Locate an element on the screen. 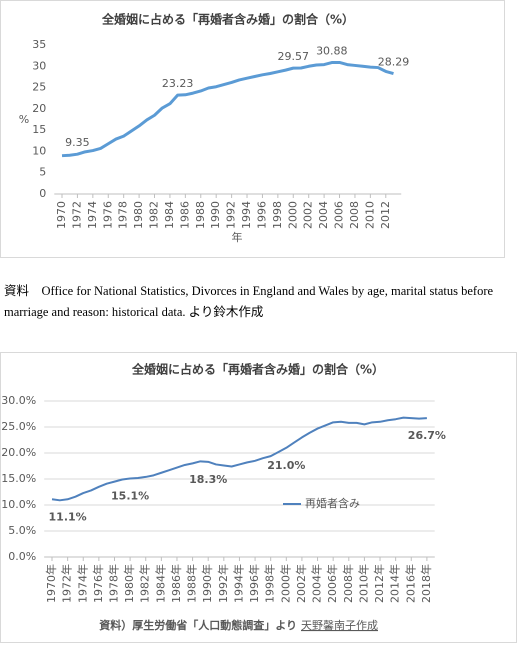 The height and width of the screenshot is (645, 518). x-tick-label: 1974 is located at coordinates (92, 215).